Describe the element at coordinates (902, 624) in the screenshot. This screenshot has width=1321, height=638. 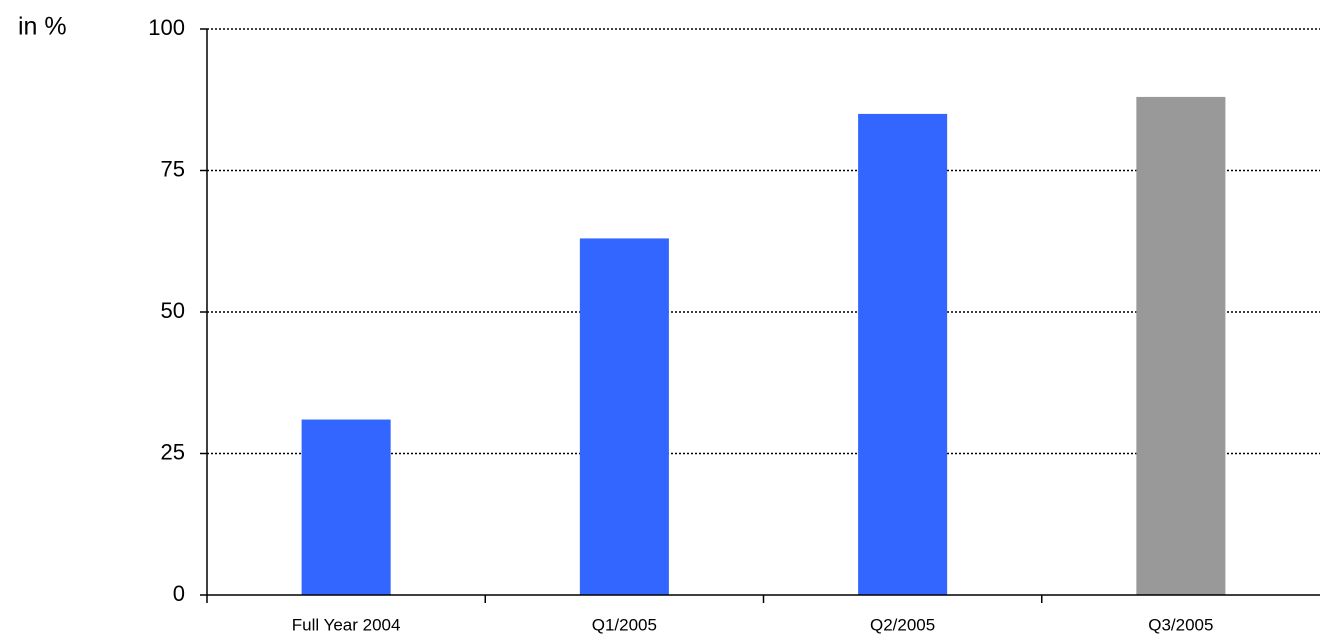
I see `x-tick-label: Q2/2005` at that location.